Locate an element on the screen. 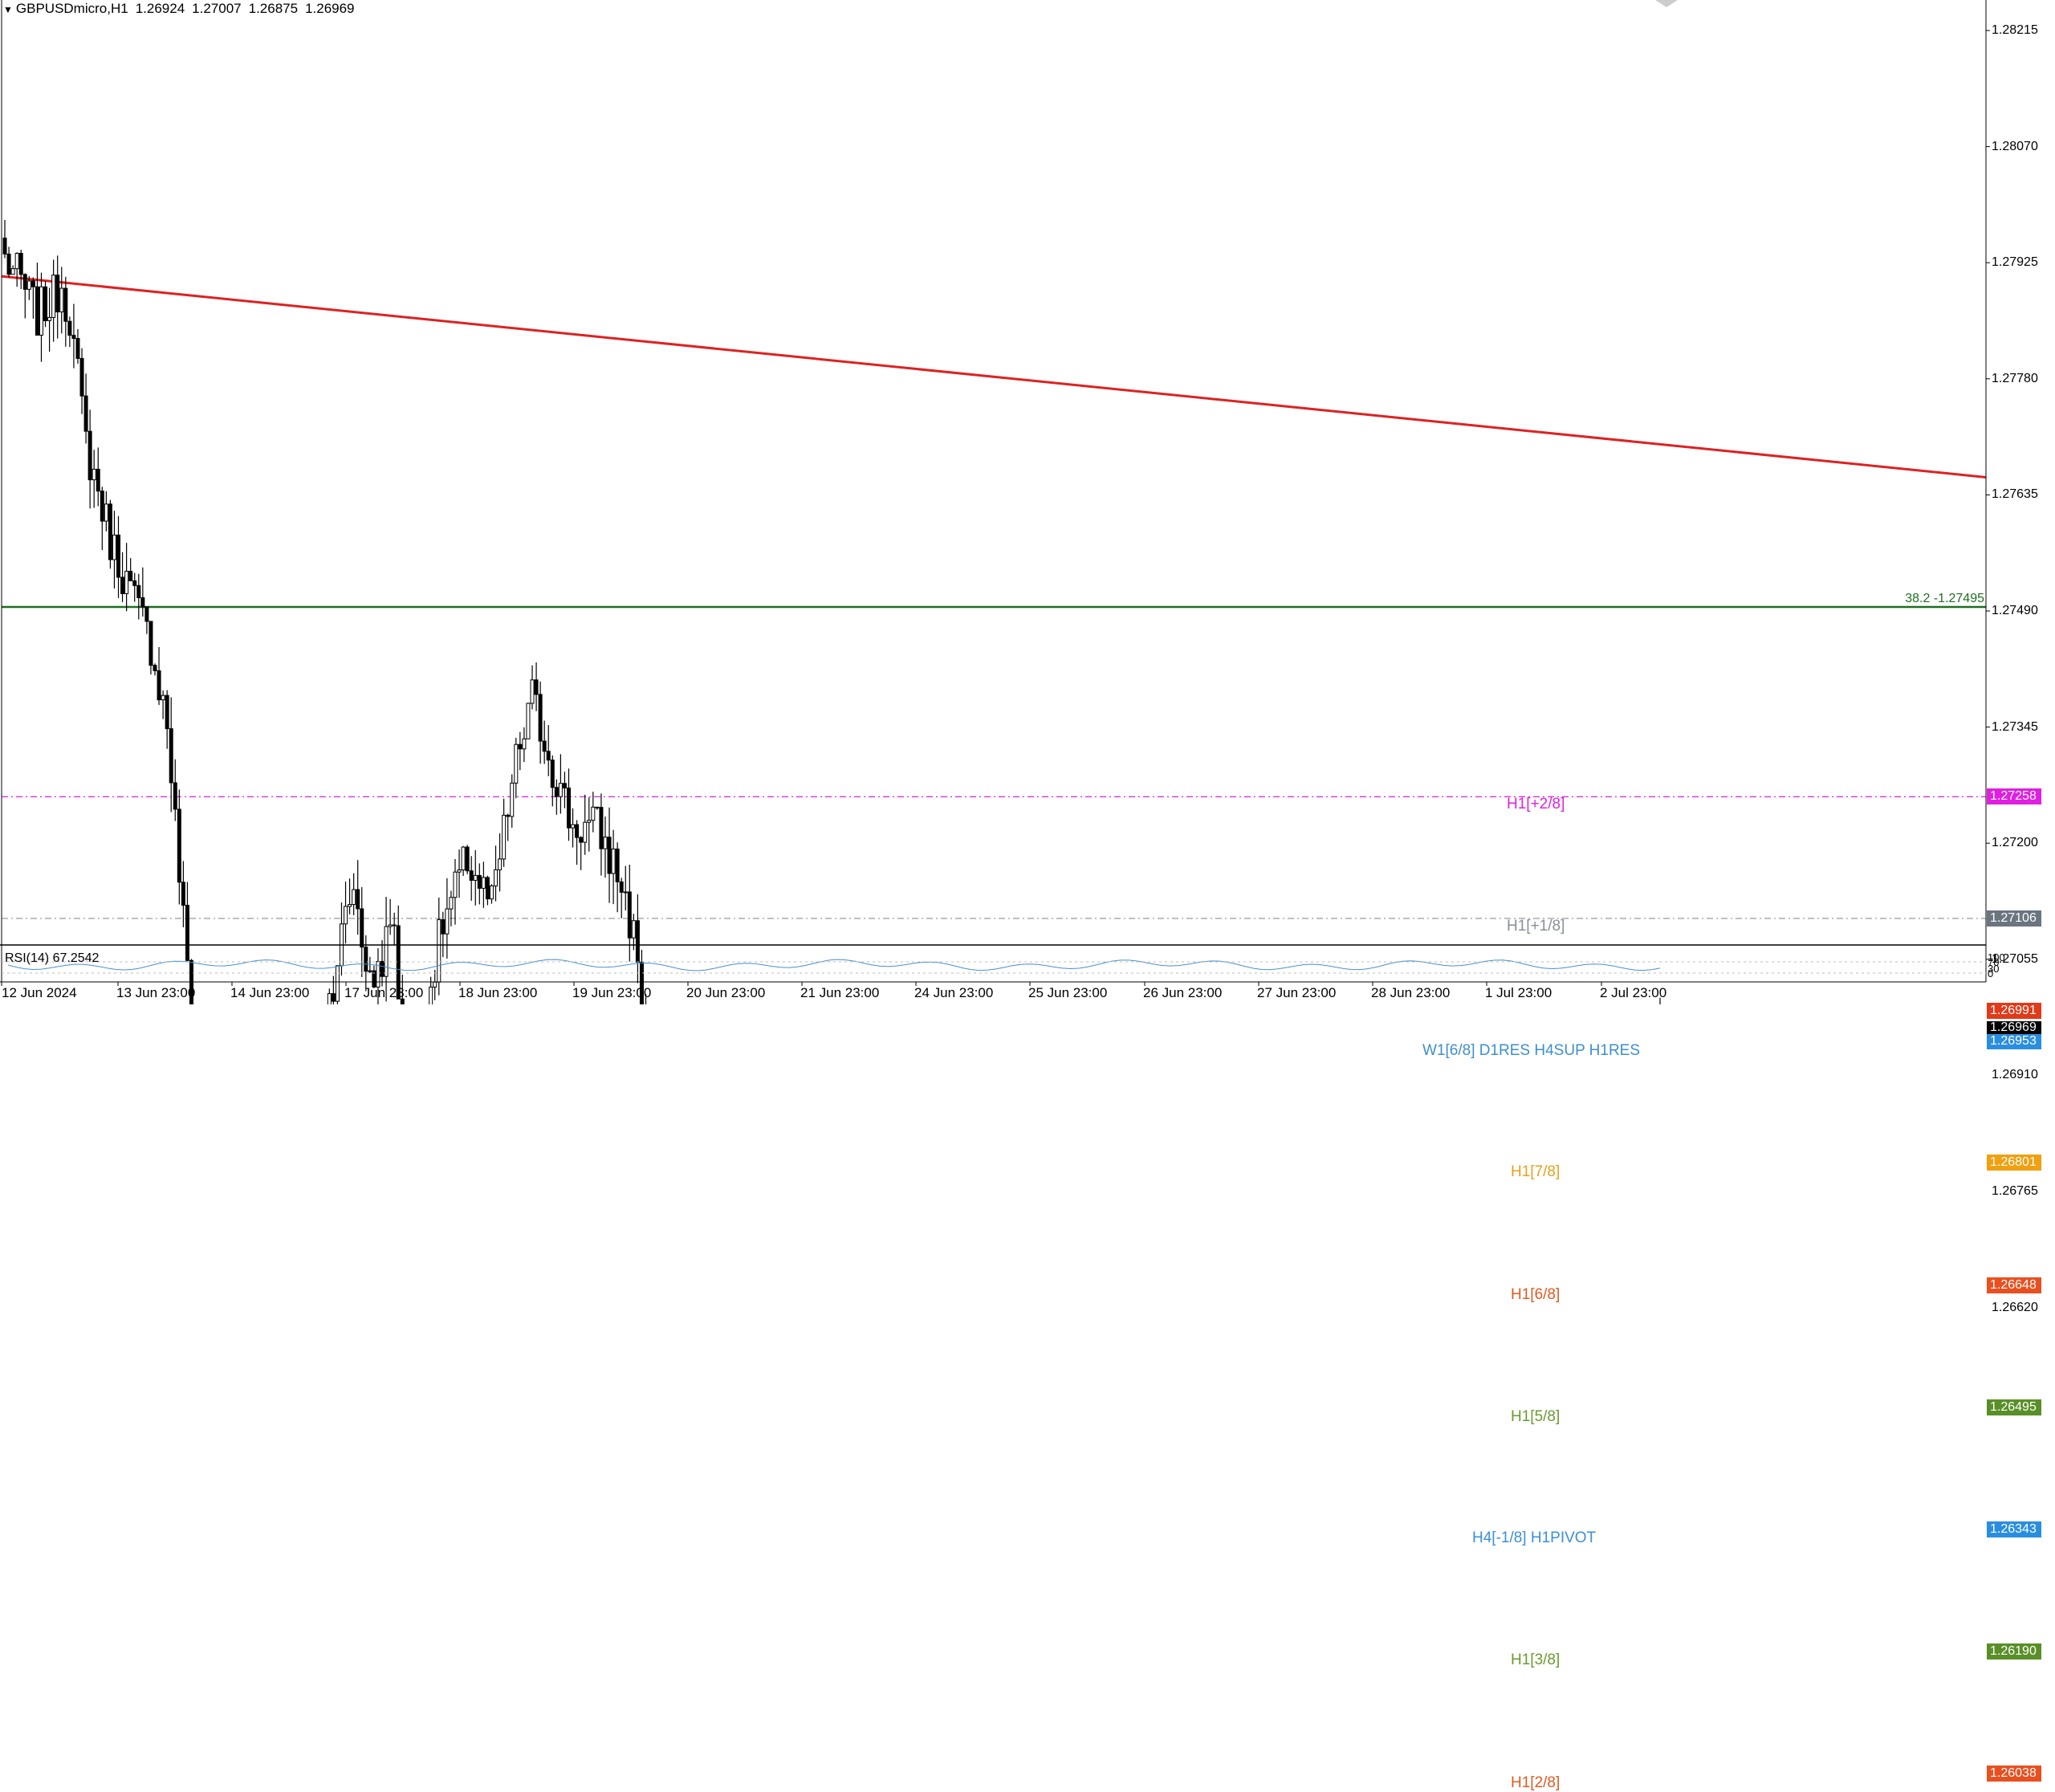 The width and height of the screenshot is (2055, 1792). collapse-arrow-icon: ▼ is located at coordinates (8, 9).